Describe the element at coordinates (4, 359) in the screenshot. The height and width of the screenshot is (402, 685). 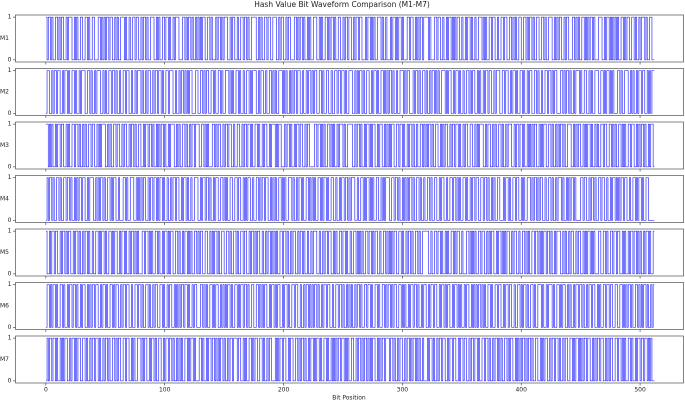
I see `panel-label: M7` at that location.